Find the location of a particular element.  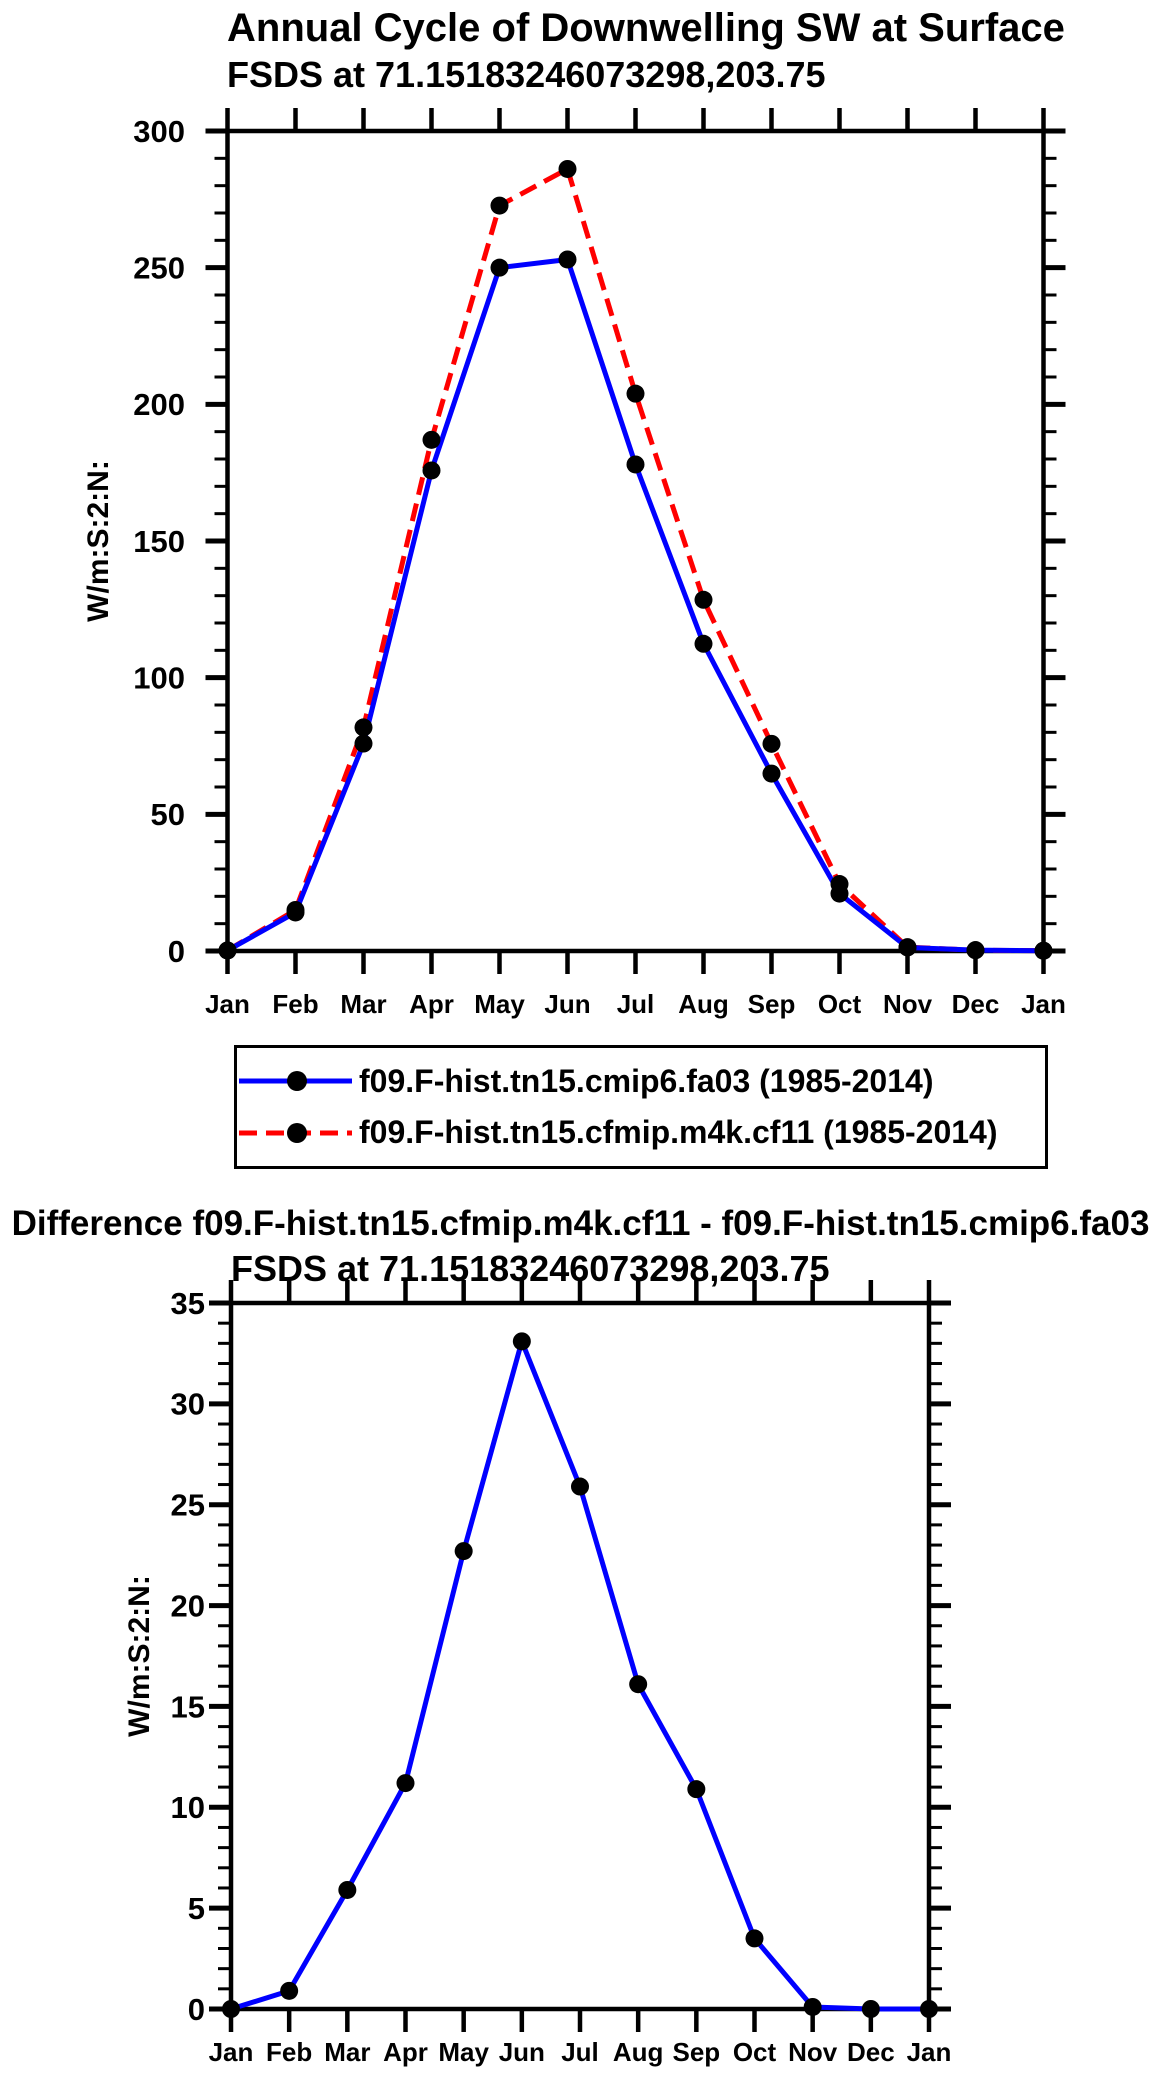

difference-chart-y-label: 30 is located at coordinates (188, 1404).